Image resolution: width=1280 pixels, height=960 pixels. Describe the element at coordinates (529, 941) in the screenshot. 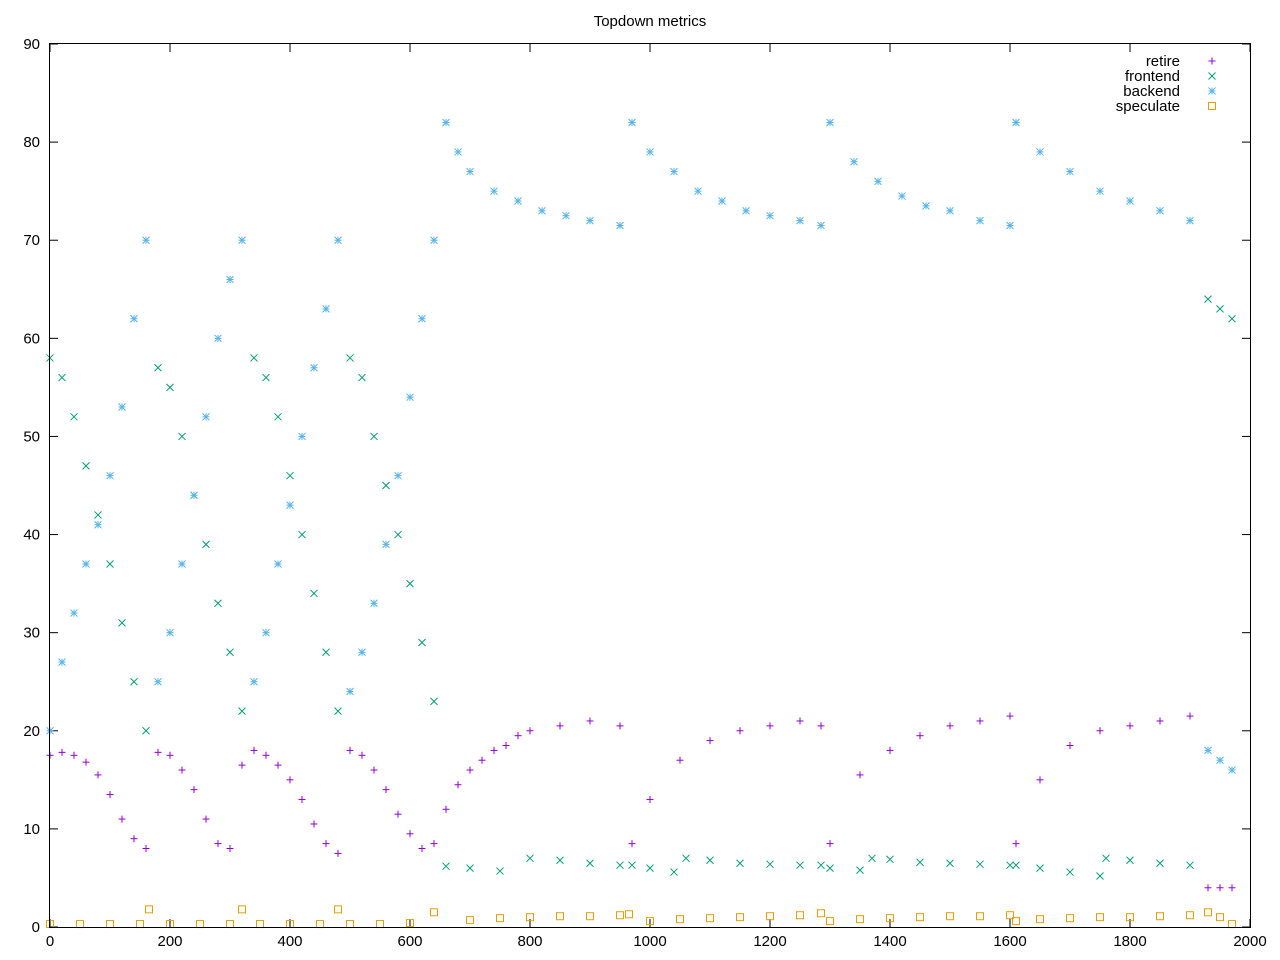

I see `x-tick-label: 800` at that location.